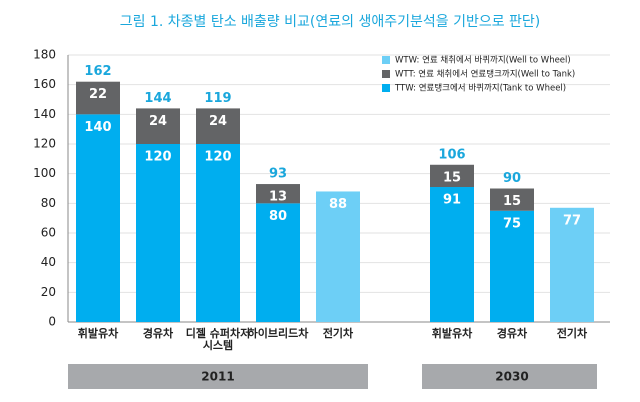 The image size is (640, 402). What do you see at coordinates (480, 88) in the screenshot?
I see `legend-label: TTW: 연료탱크에서 바퀴까지(Tank to Wheel)` at bounding box center [480, 88].